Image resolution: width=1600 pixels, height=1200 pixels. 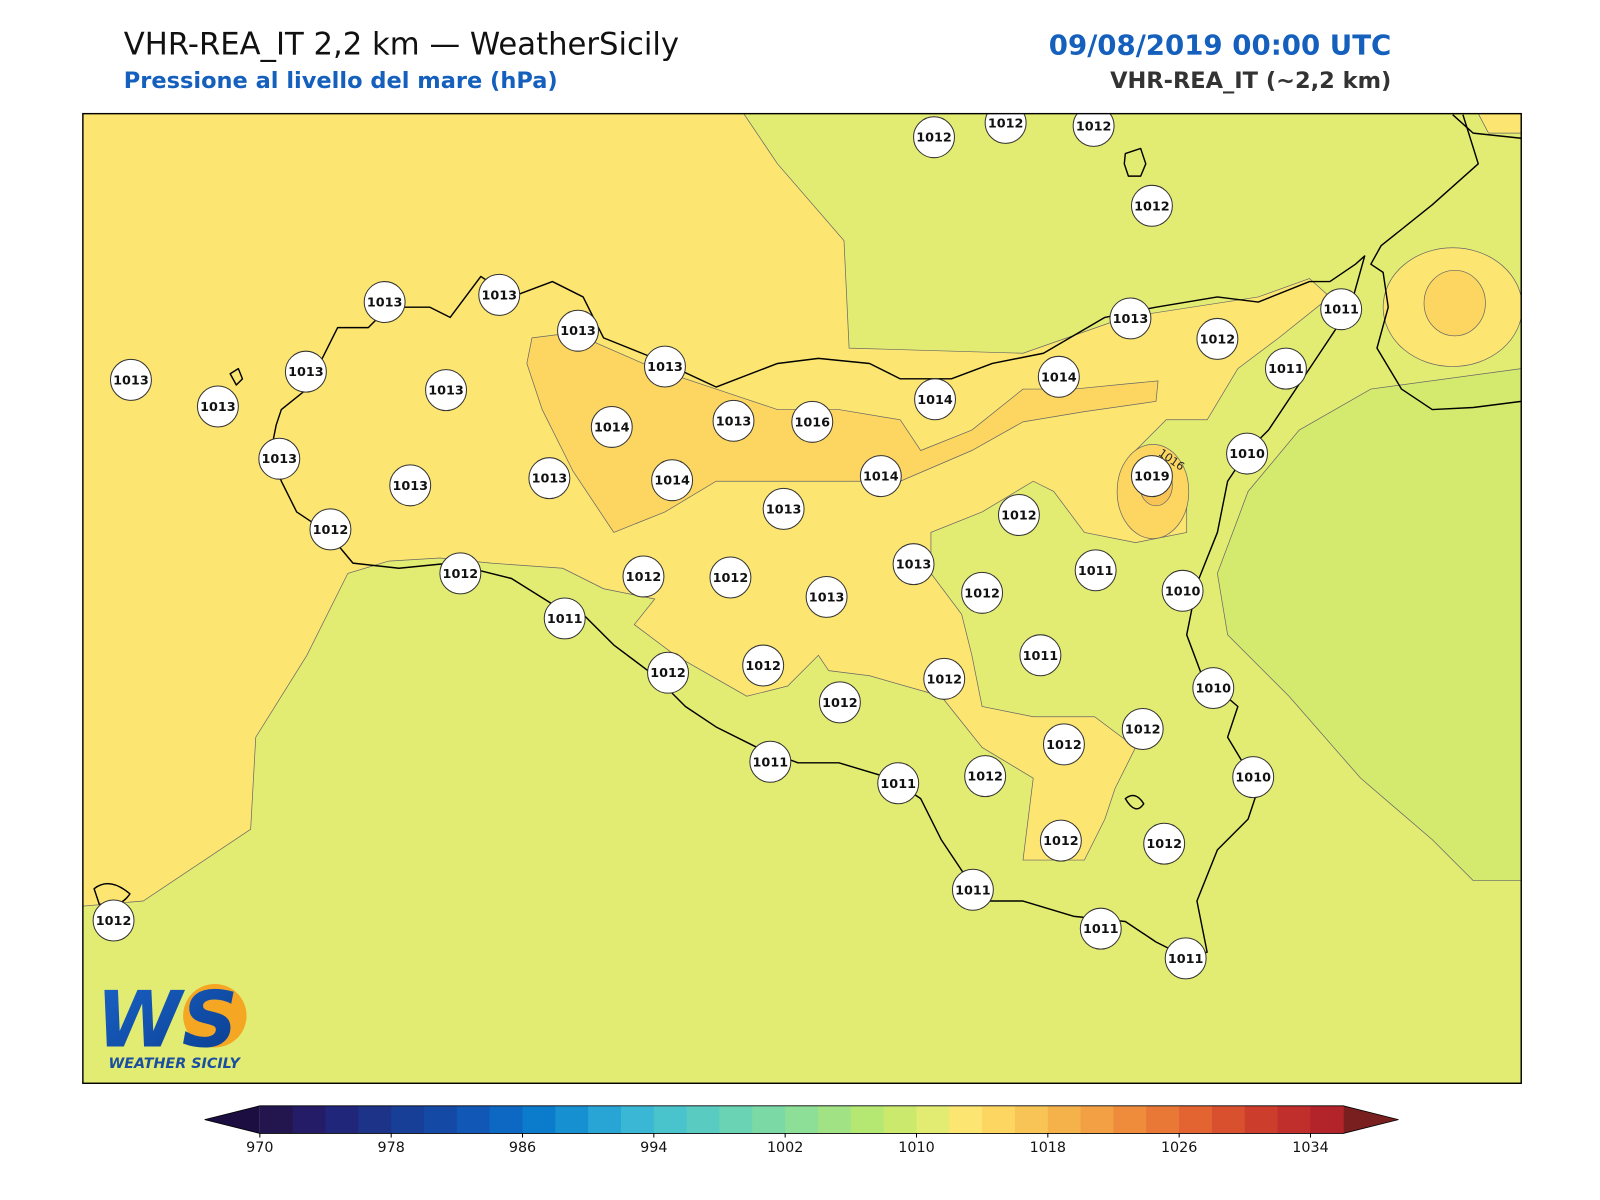 What do you see at coordinates (1179, 1148) in the screenshot?
I see `colorbar-tick-label: 1026` at bounding box center [1179, 1148].